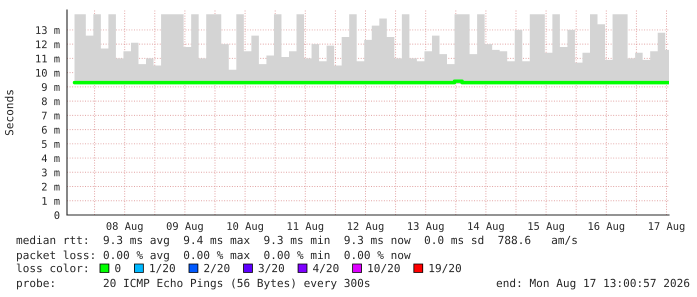  I want to click on legend-label: 10/20, so click(384, 269).